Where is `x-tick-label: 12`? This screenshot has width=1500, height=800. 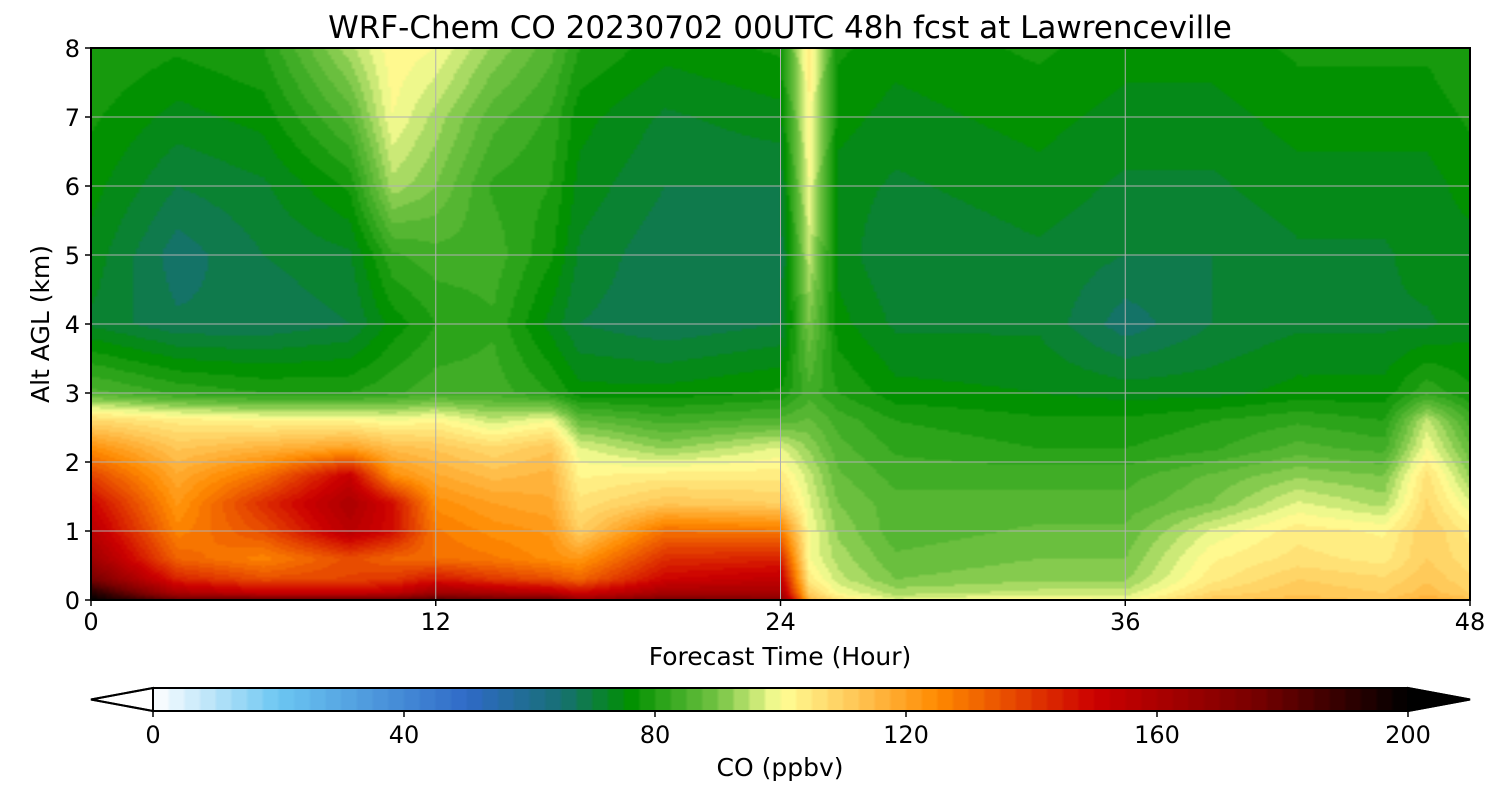
x-tick-label: 12 is located at coordinates (435, 622).